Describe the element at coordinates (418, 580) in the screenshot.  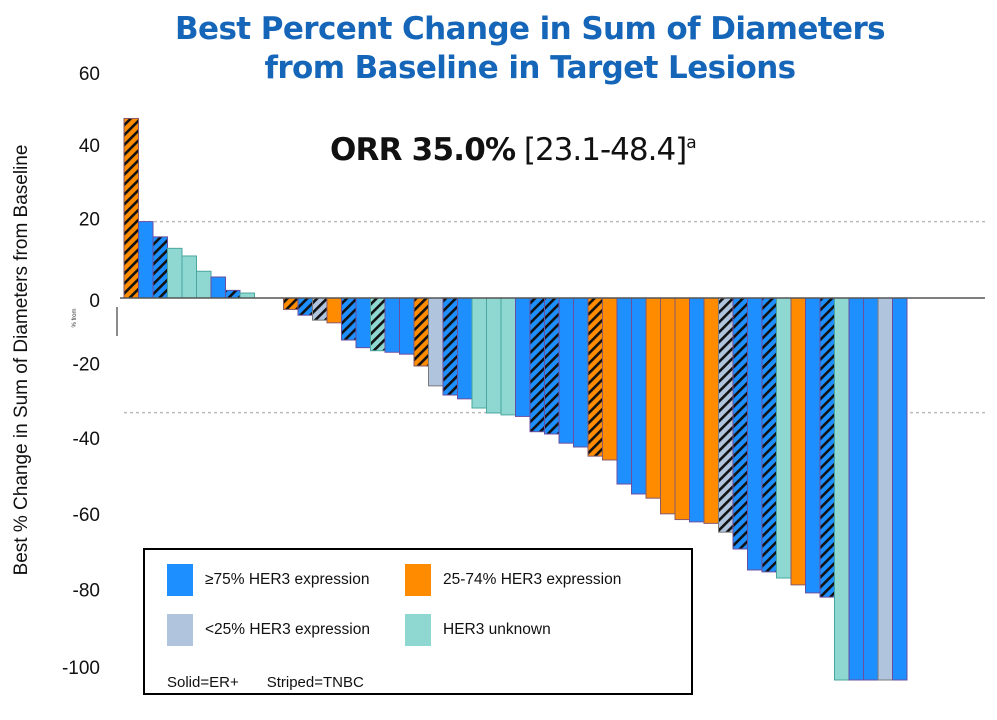
I see `legend-swatch-mid` at that location.